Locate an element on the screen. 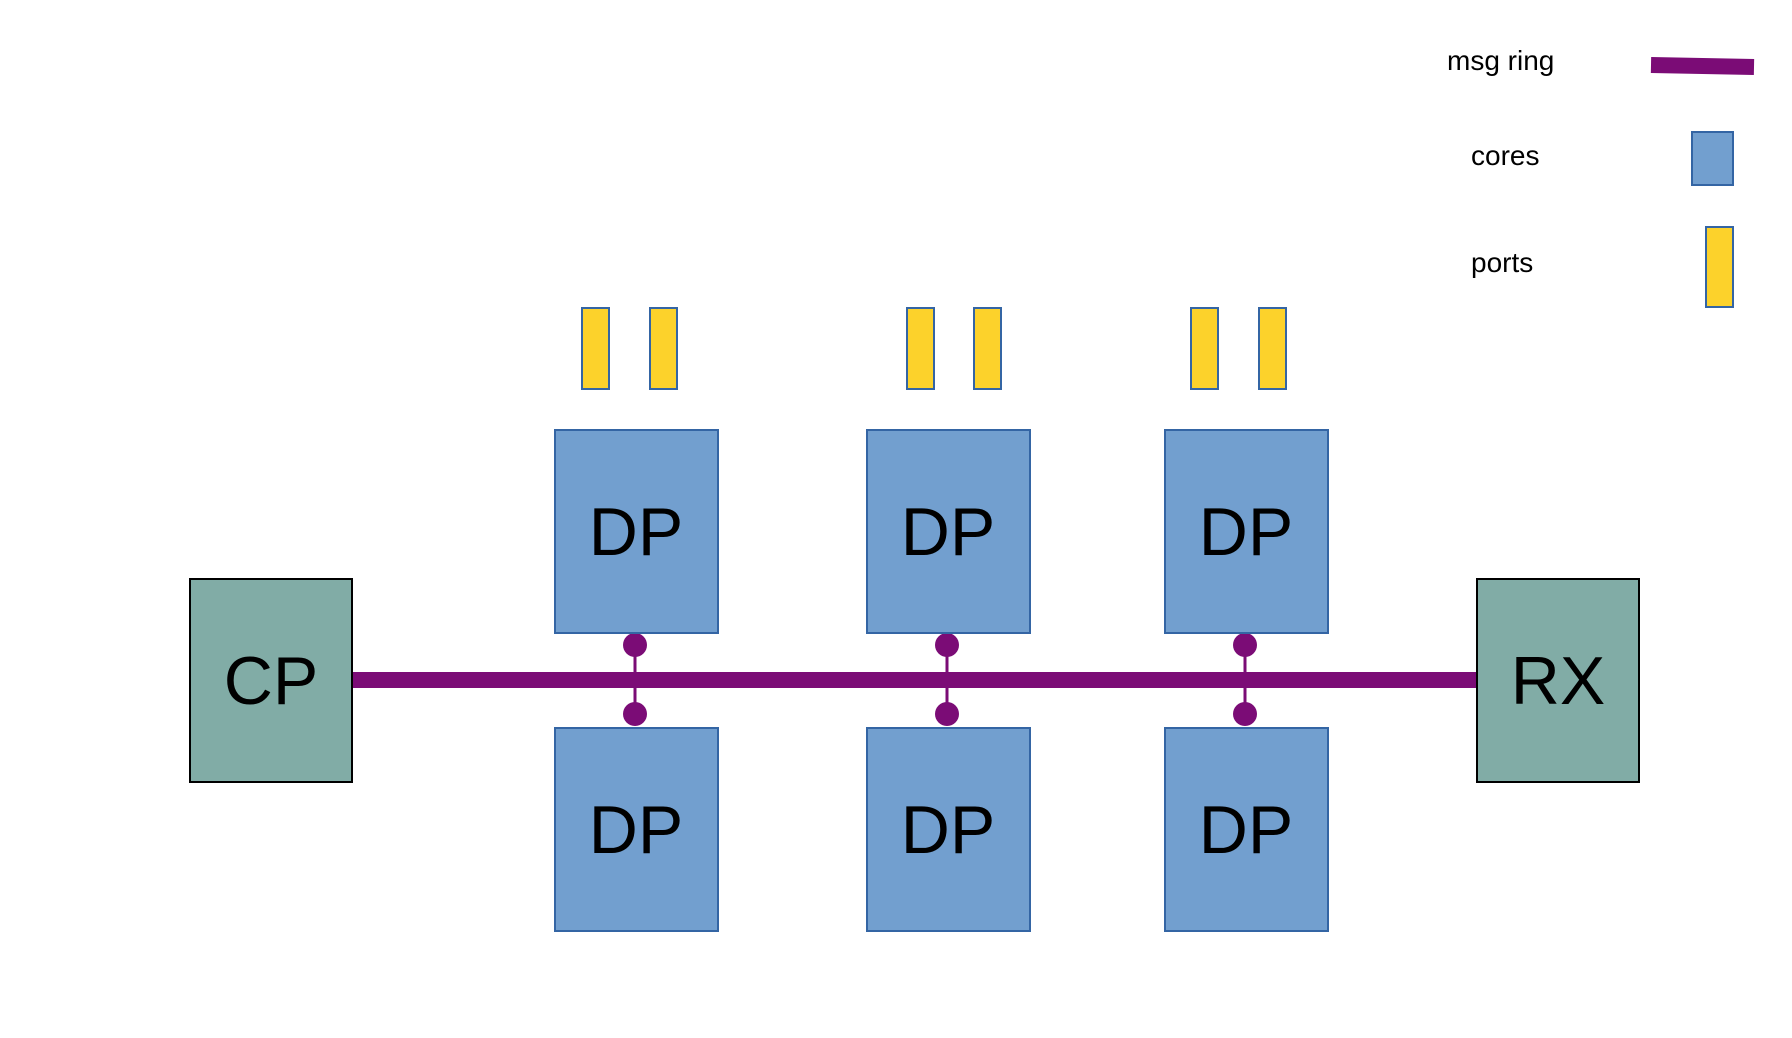 Image resolution: width=1792 pixels, height=1038 pixels. legend: msg ring cores ports is located at coordinates (1601, 176).